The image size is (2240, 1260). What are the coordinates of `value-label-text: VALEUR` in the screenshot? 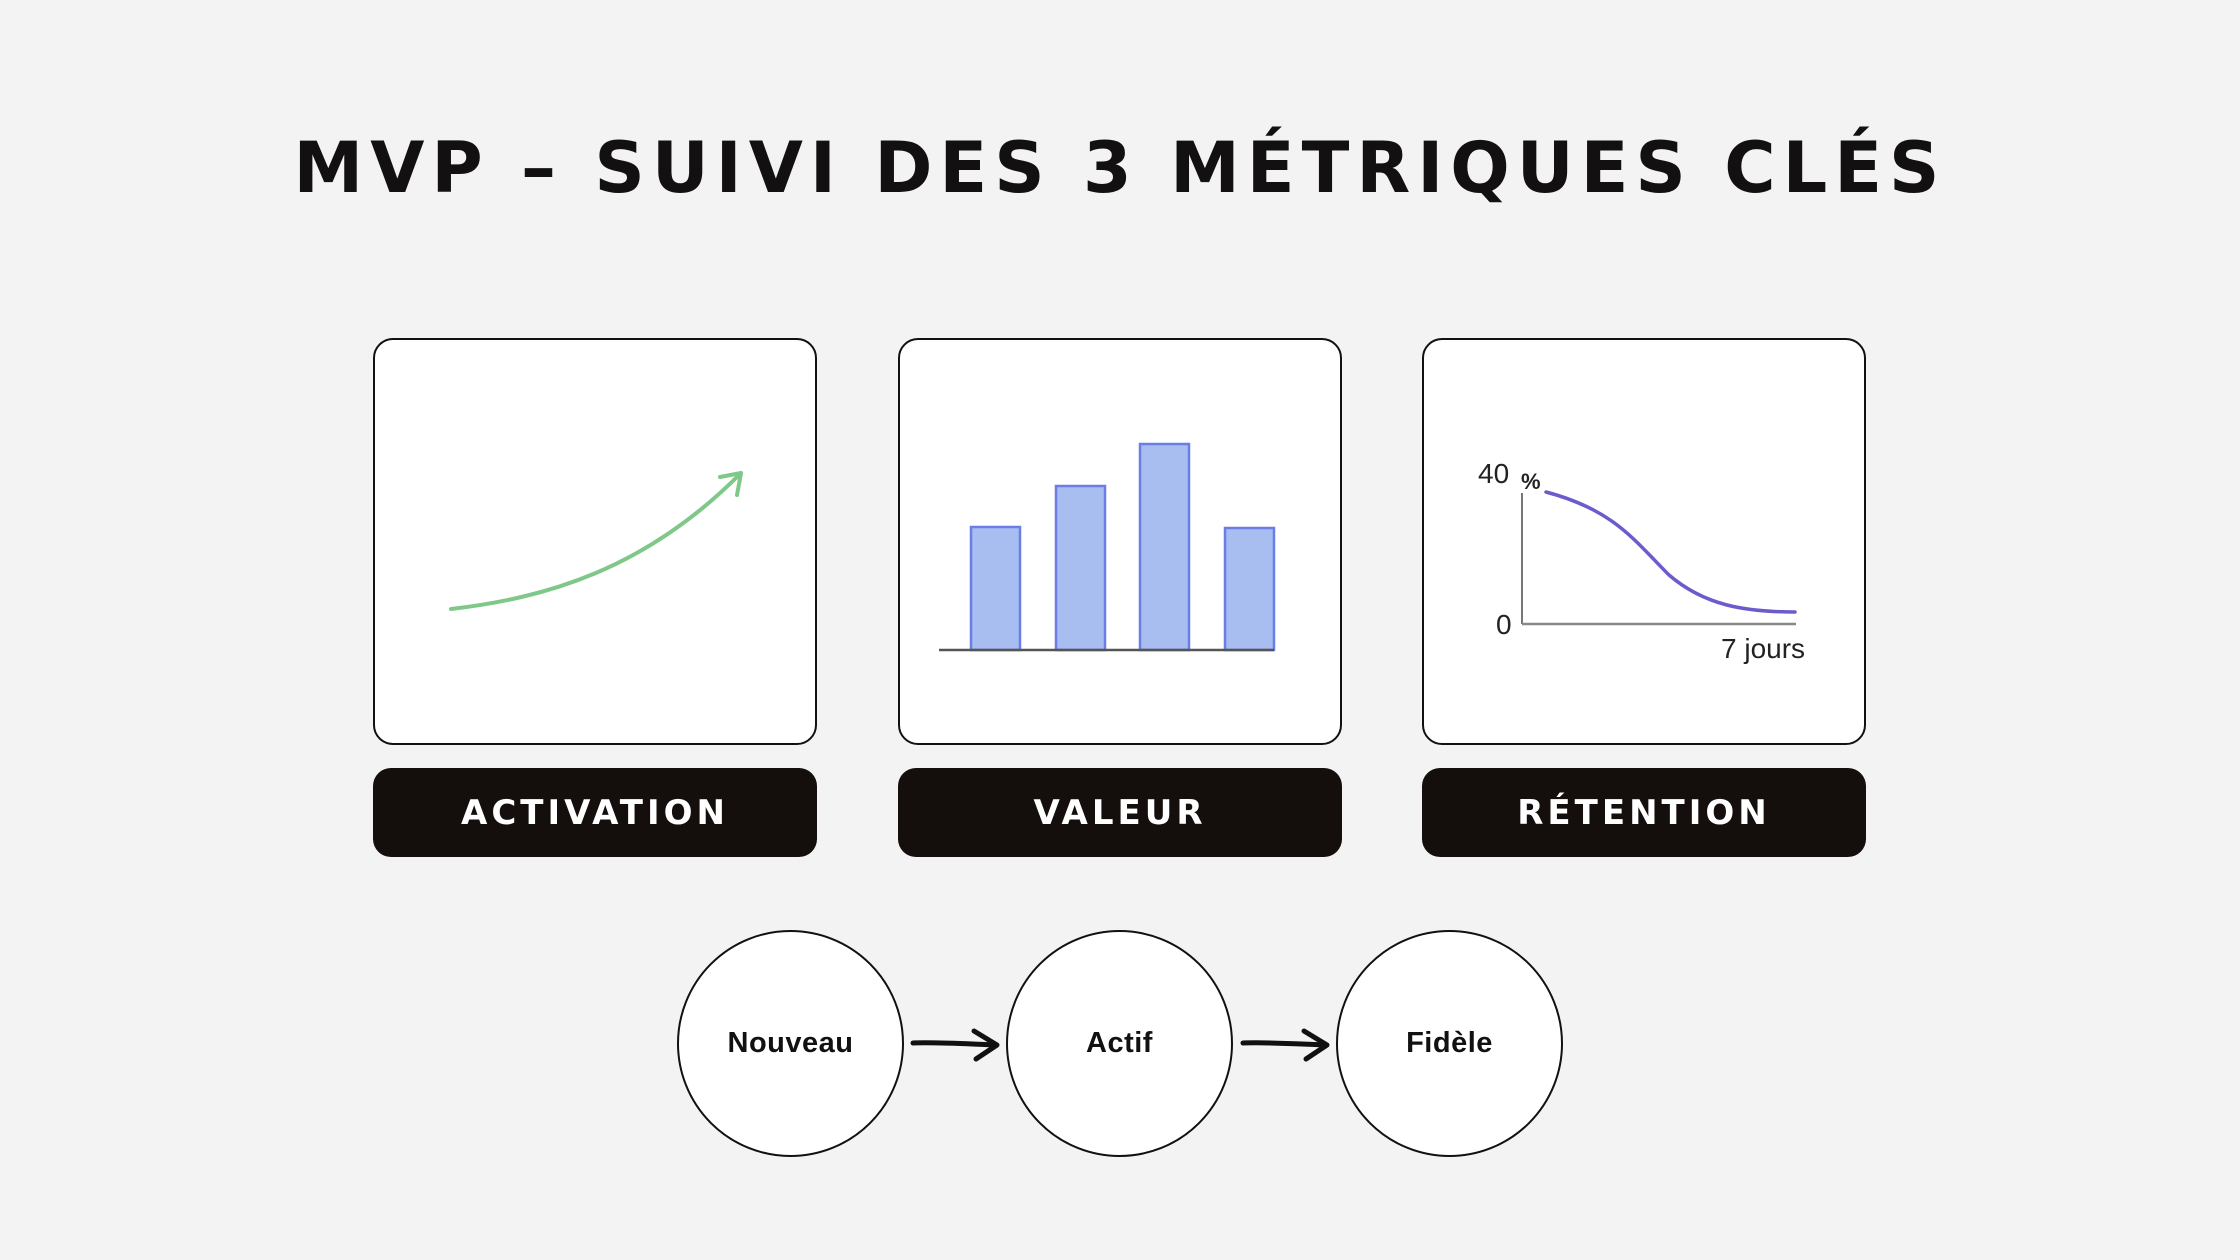 It's located at (1120, 812).